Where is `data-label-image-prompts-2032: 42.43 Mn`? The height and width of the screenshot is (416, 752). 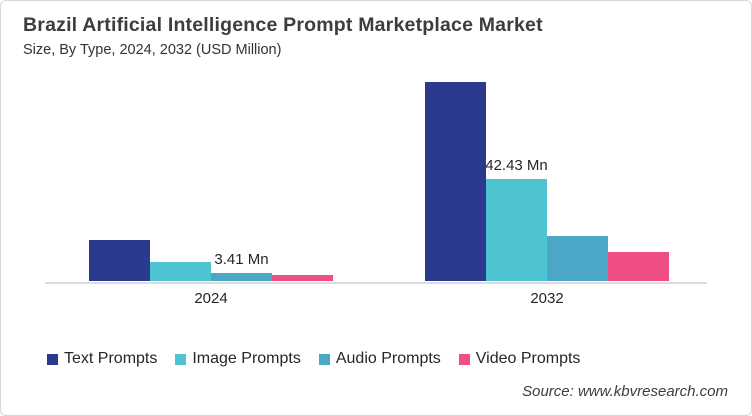 data-label-image-prompts-2032: 42.43 Mn is located at coordinates (516, 166).